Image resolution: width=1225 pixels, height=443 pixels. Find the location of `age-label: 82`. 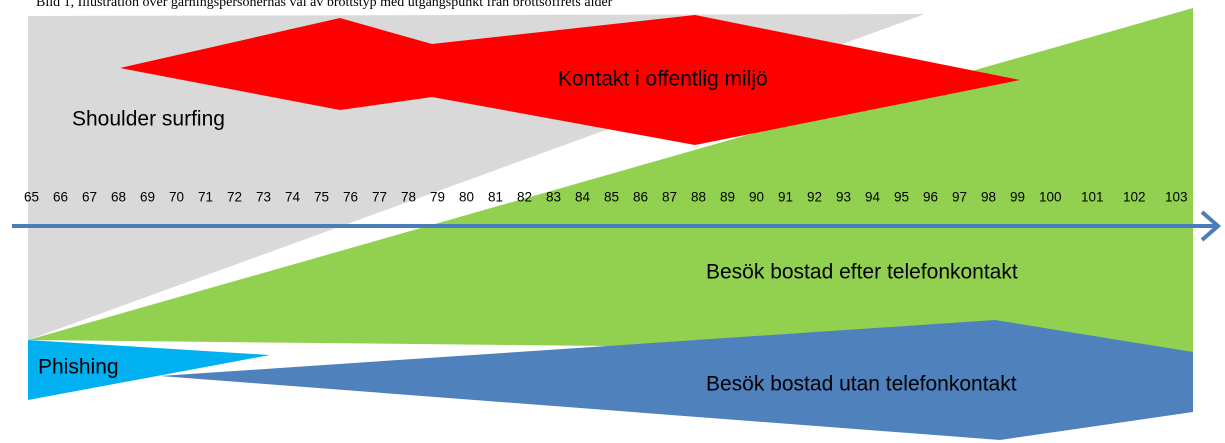

age-label: 82 is located at coordinates (524, 197).